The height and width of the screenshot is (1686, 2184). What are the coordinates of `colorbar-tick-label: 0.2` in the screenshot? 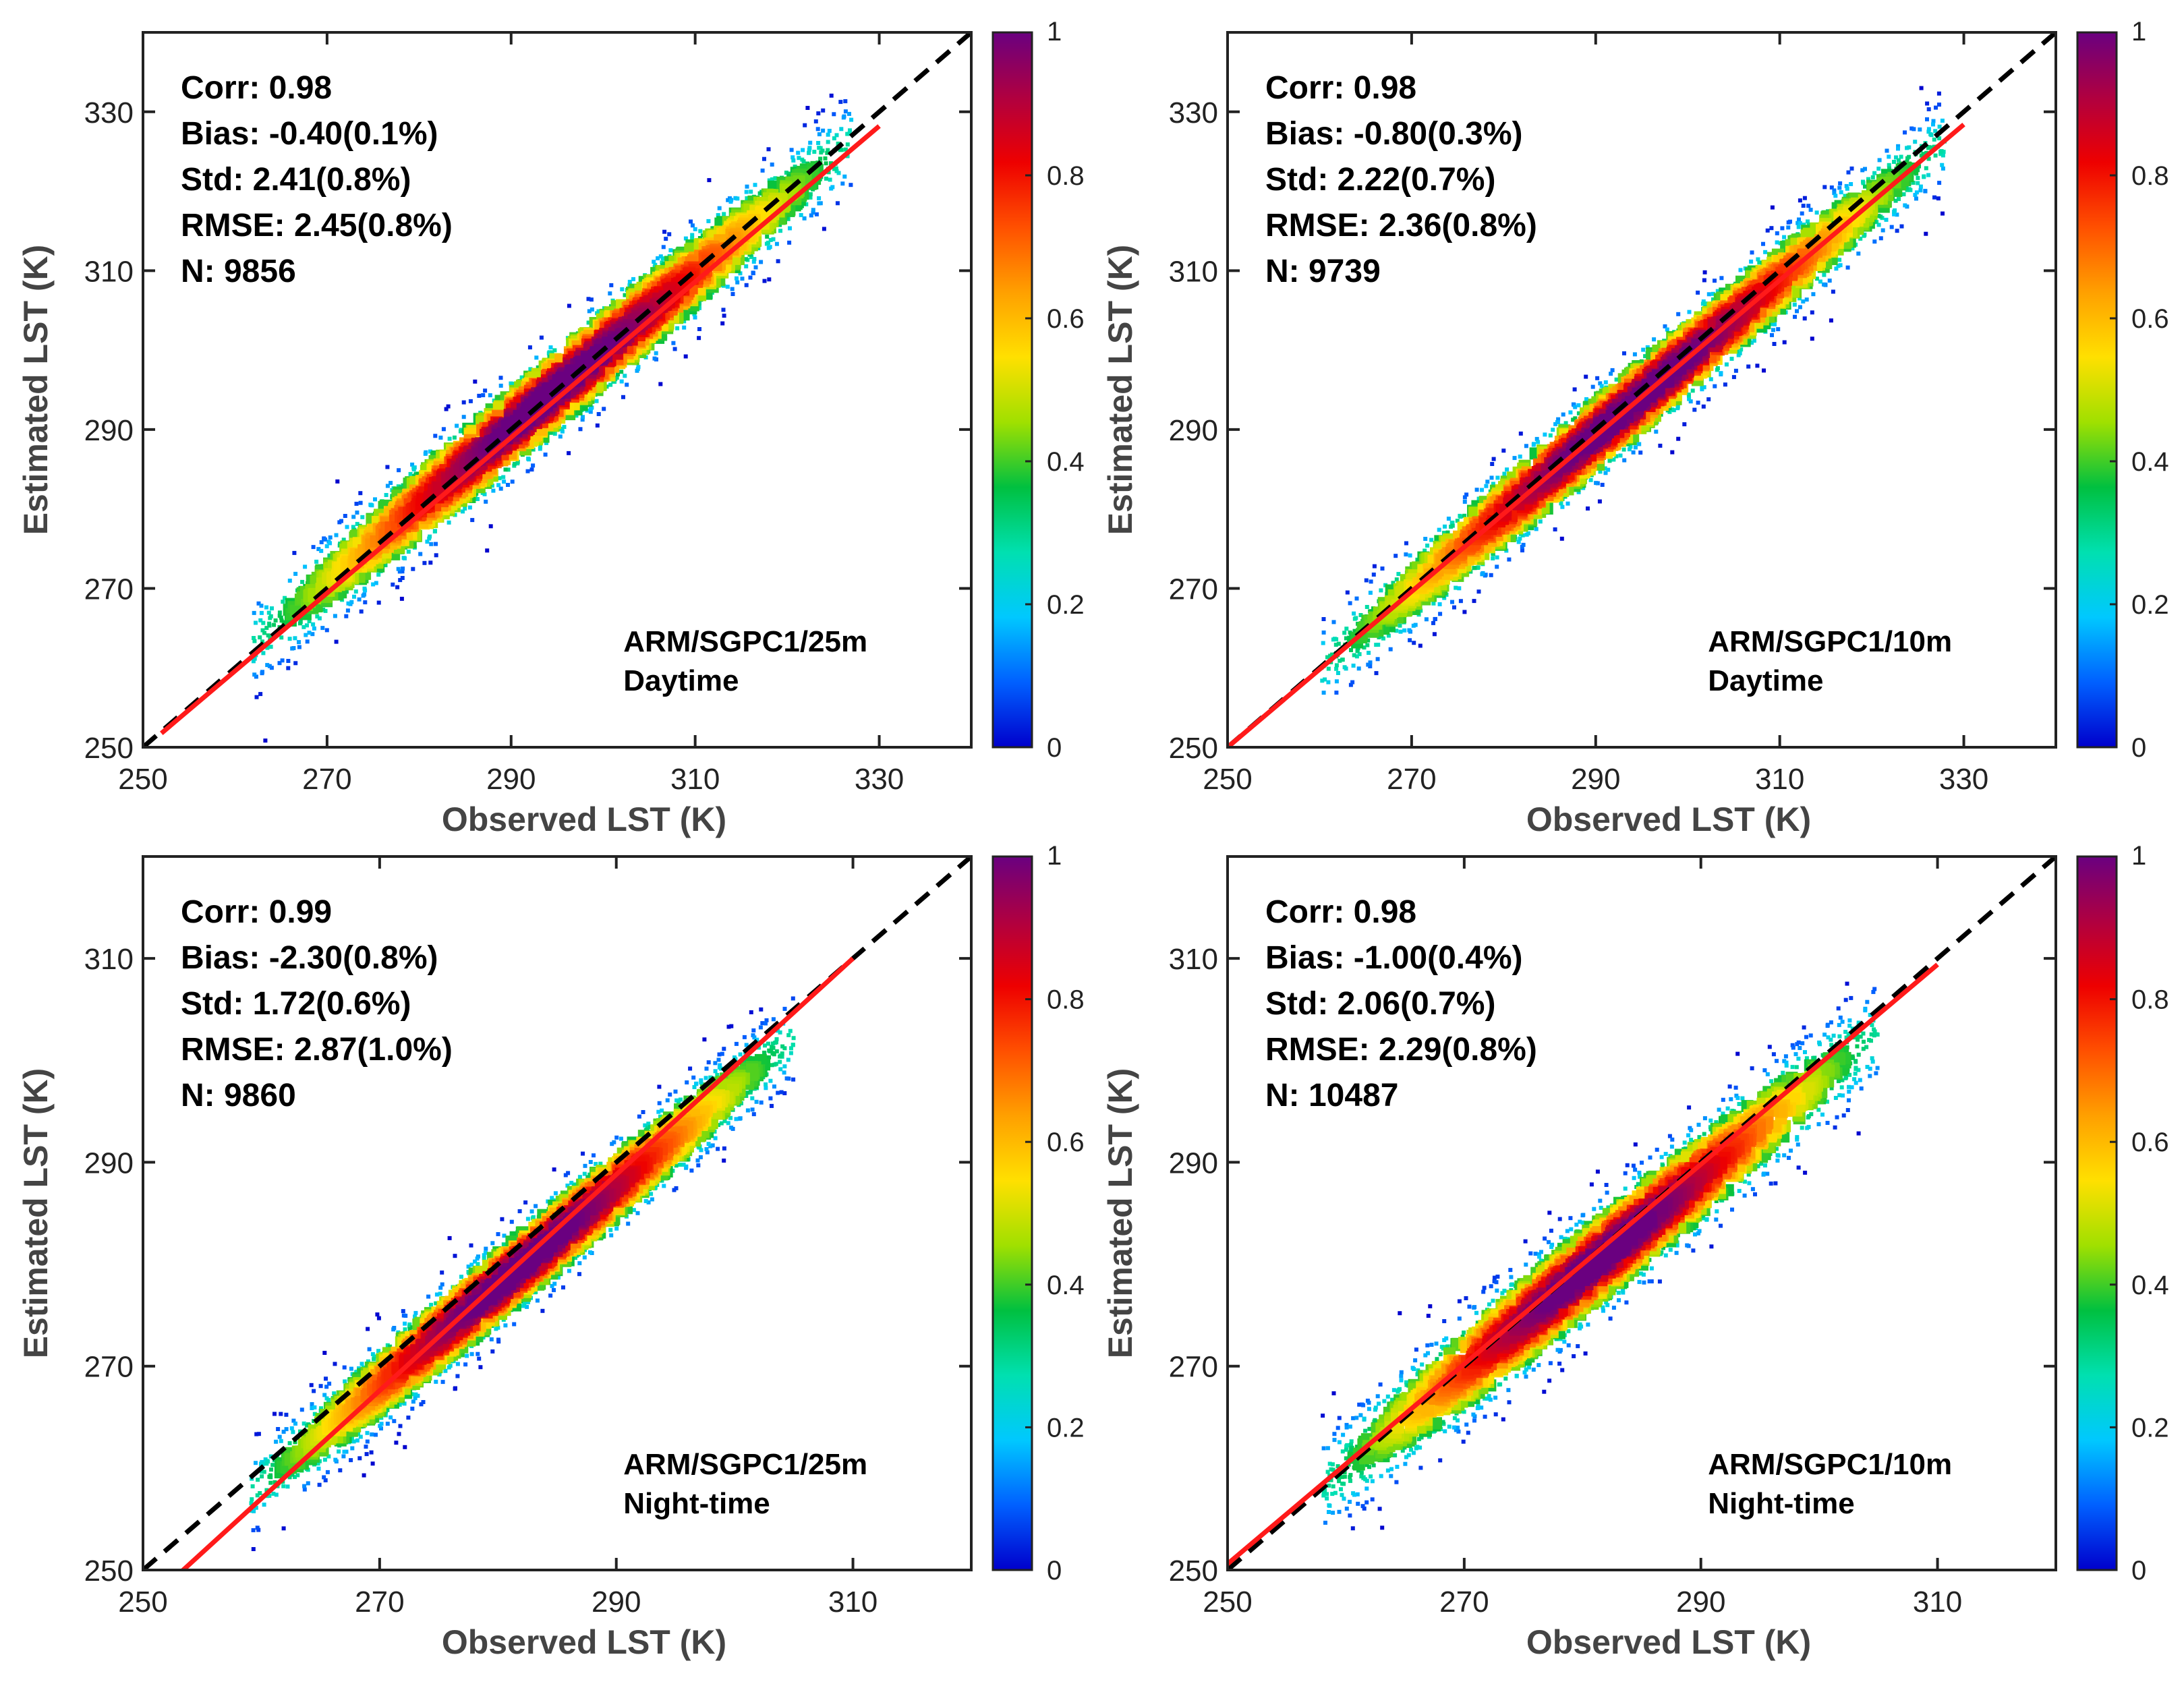 It's located at (1066, 605).